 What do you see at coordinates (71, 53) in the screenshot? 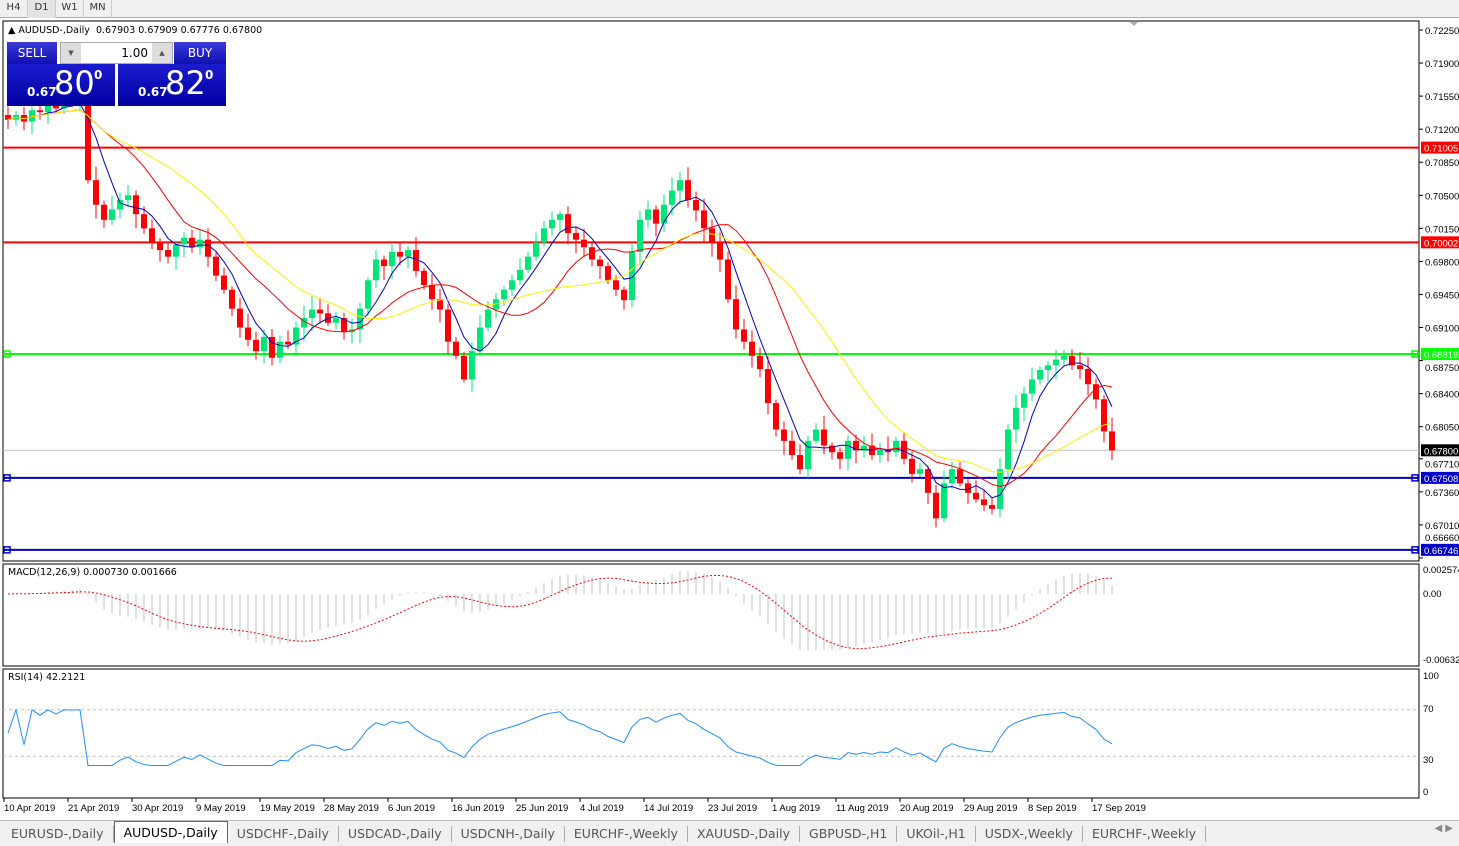
I see `lot-decrease-icon: ▼` at bounding box center [71, 53].